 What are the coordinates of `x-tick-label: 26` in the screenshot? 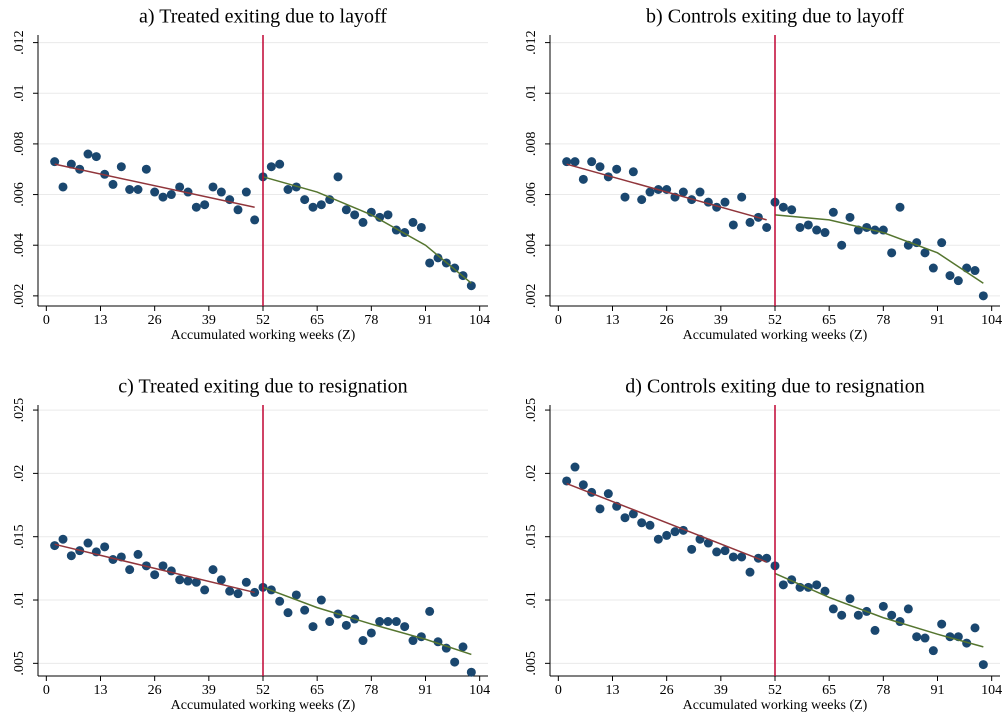 It's located at (155, 320).